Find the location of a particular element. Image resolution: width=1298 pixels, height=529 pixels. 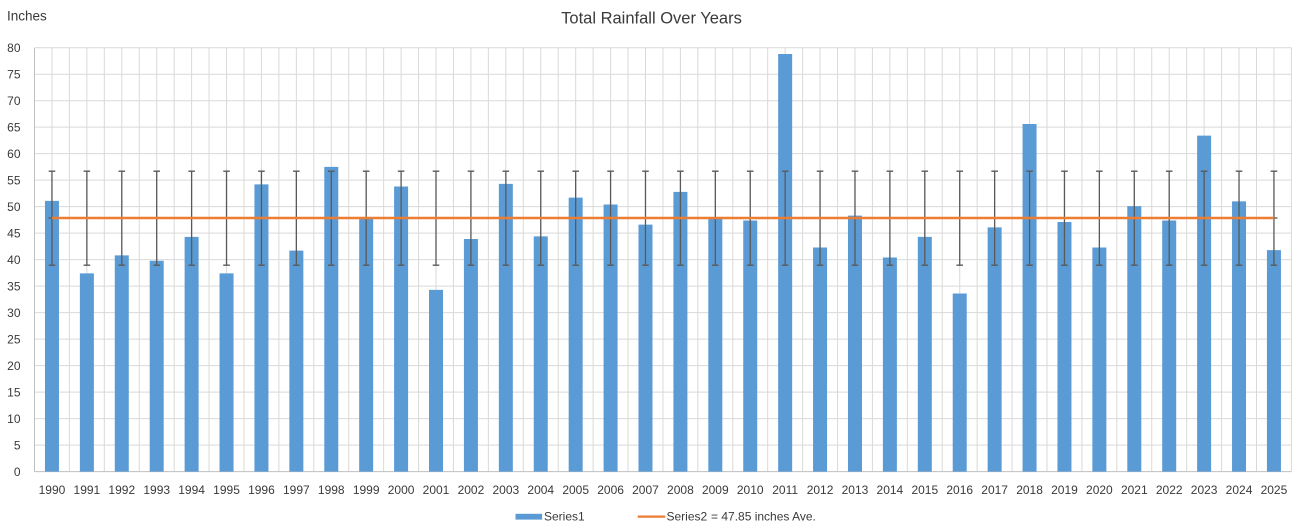

svg-text: 30 is located at coordinates (14, 313).